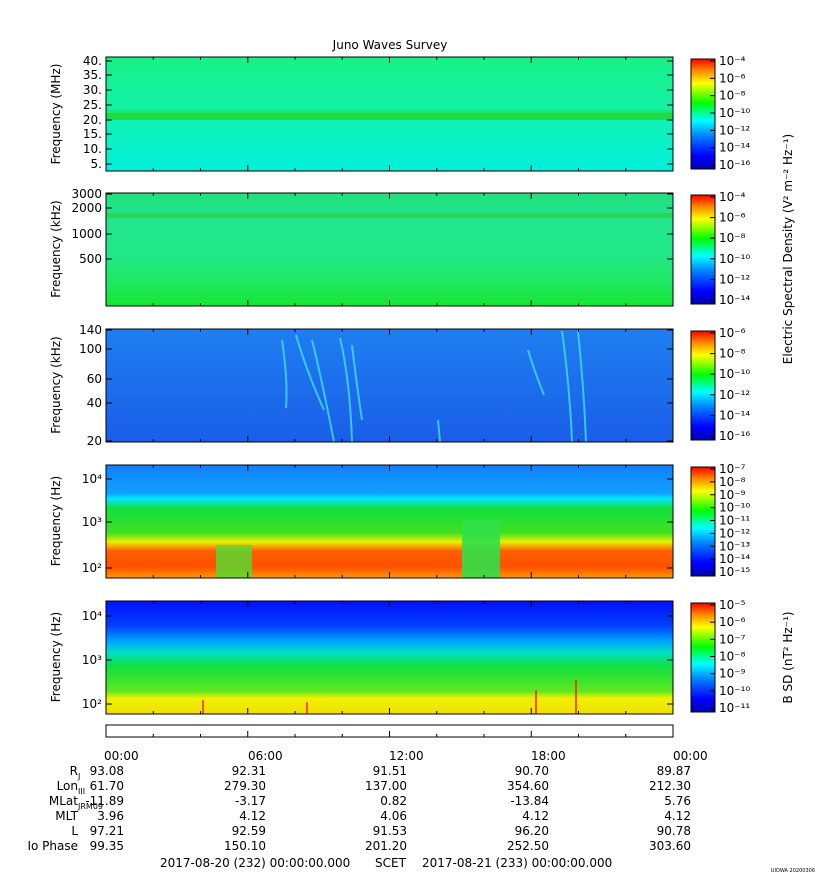 This screenshot has width=815, height=880. What do you see at coordinates (517, 863) in the screenshot?
I see `footer-end-time: 2017-08-21 (233) 00:00:00.000` at bounding box center [517, 863].